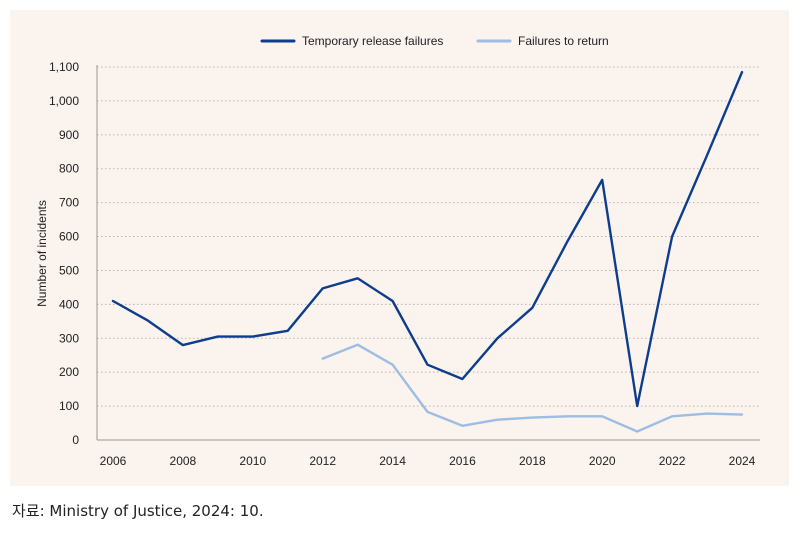  Describe the element at coordinates (69, 237) in the screenshot. I see `y-tick-label: 600` at that location.